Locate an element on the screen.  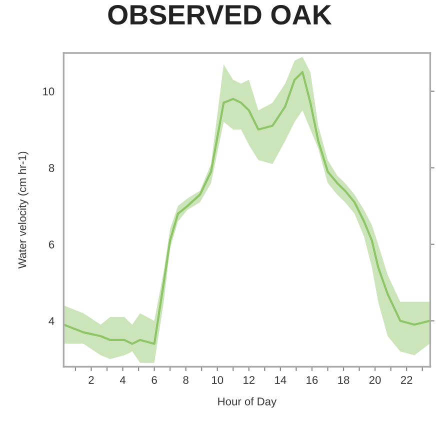
x-axis-title: Hour of Day is located at coordinates (247, 402).